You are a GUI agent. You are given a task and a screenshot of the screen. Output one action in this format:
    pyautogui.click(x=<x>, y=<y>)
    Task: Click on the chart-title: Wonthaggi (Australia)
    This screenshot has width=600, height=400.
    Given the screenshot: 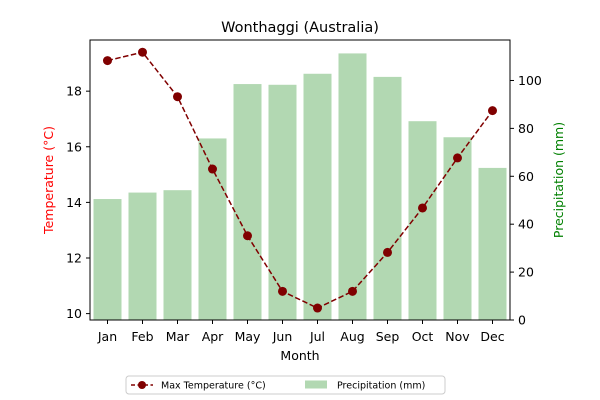 What is the action you would take?
    pyautogui.click(x=300, y=28)
    